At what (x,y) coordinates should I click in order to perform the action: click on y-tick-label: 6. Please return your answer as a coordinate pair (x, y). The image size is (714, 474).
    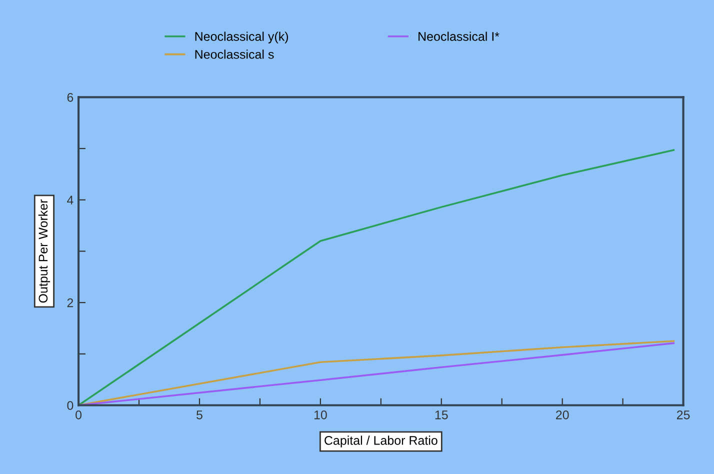
    Looking at the image, I should click on (70, 97).